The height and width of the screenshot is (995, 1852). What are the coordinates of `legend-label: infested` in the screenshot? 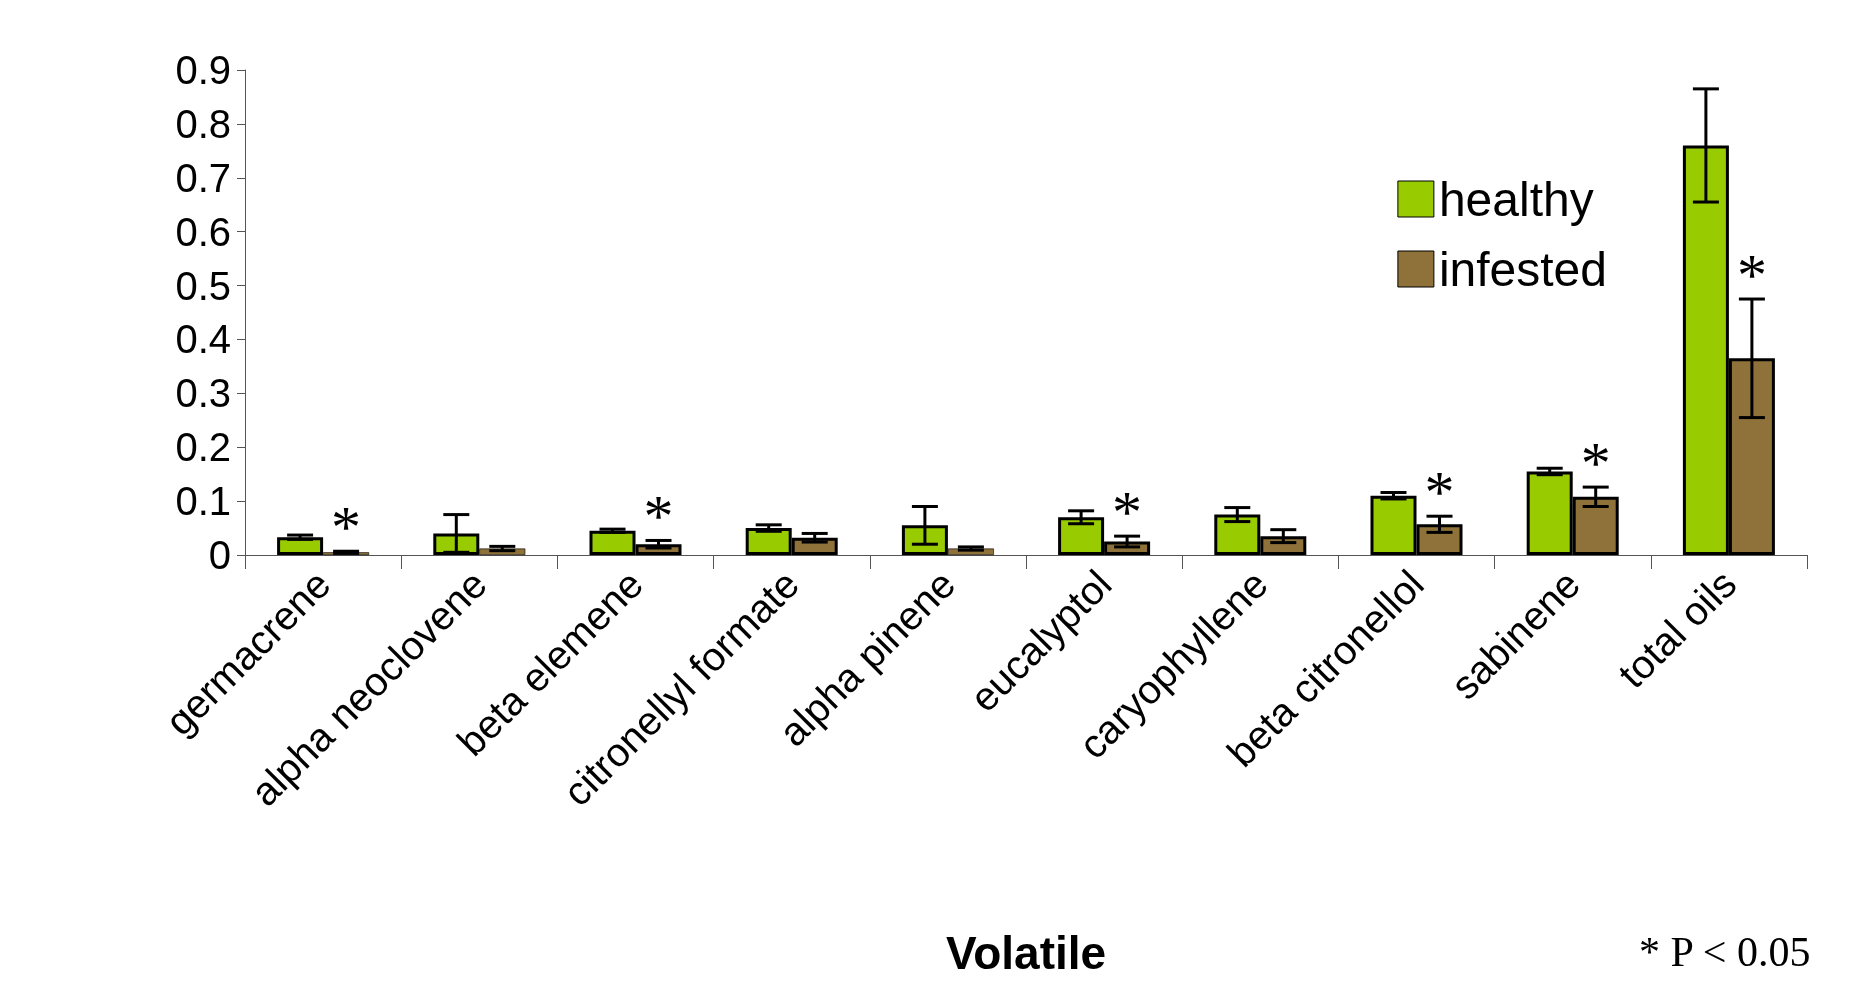 It's located at (1523, 269).